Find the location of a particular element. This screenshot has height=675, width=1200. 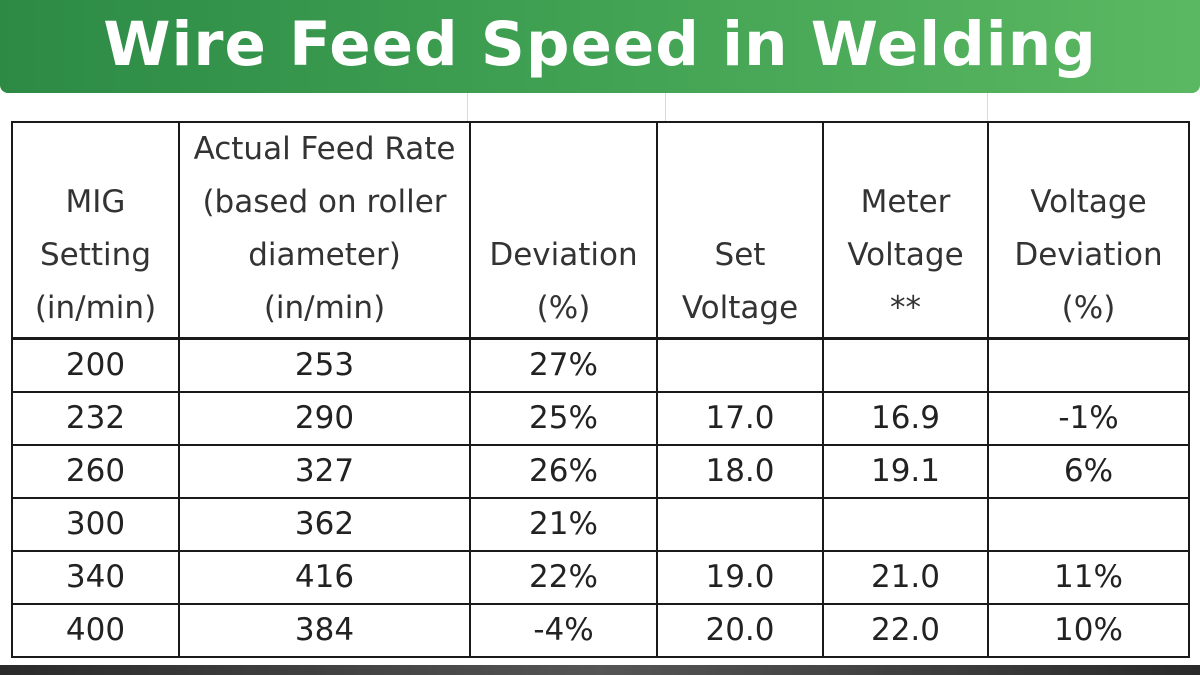

cell-deviation: 25% is located at coordinates (563, 418).